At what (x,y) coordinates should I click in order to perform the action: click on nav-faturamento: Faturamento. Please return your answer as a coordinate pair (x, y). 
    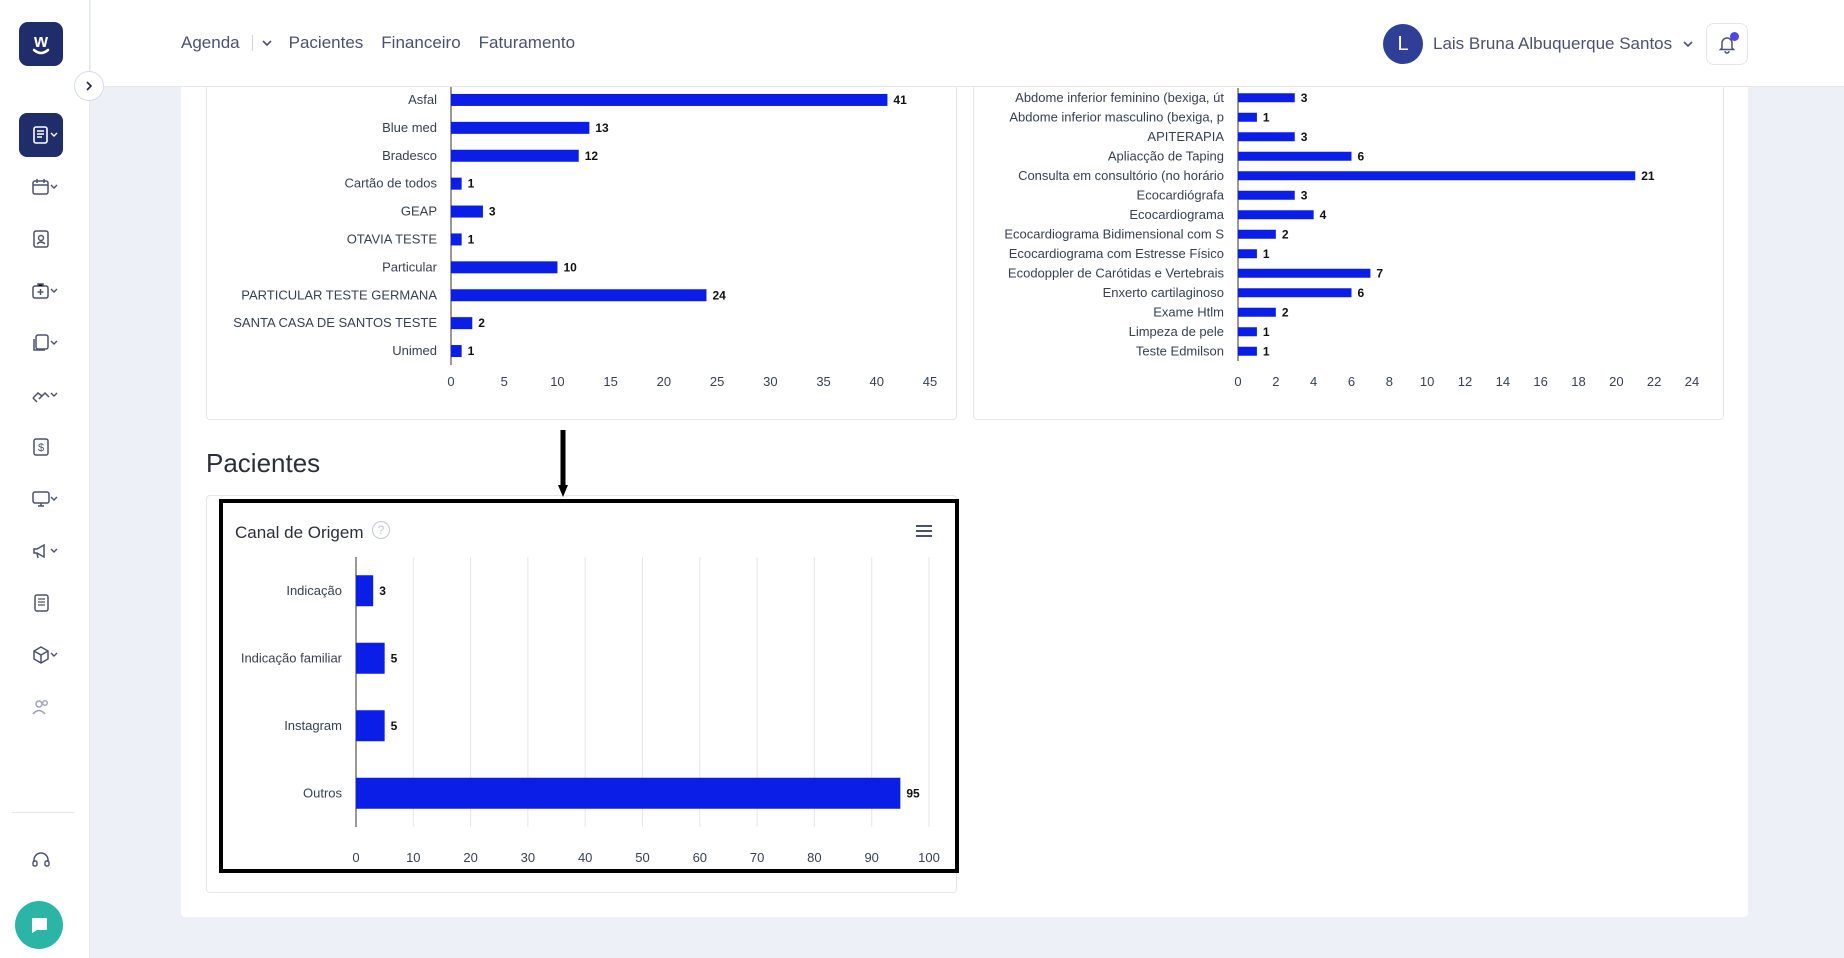
    Looking at the image, I should click on (527, 42).